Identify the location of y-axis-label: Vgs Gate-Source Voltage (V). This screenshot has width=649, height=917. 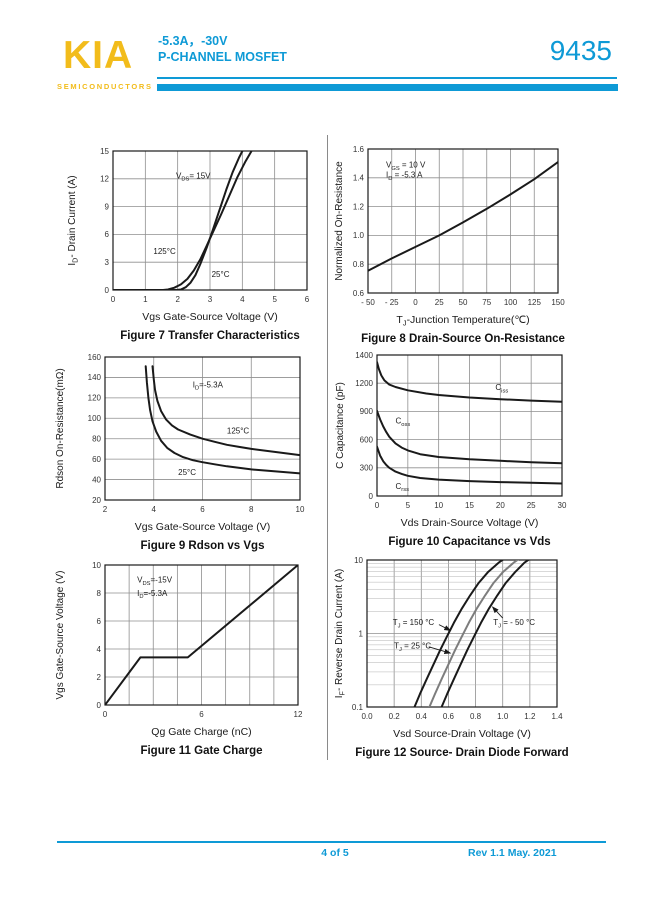
(60, 635).